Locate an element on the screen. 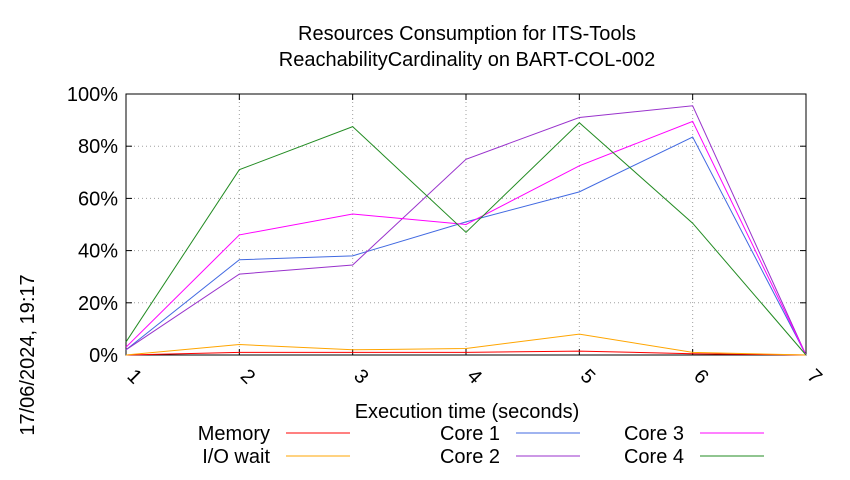  x-tick-label: 1 is located at coordinates (134, 376).